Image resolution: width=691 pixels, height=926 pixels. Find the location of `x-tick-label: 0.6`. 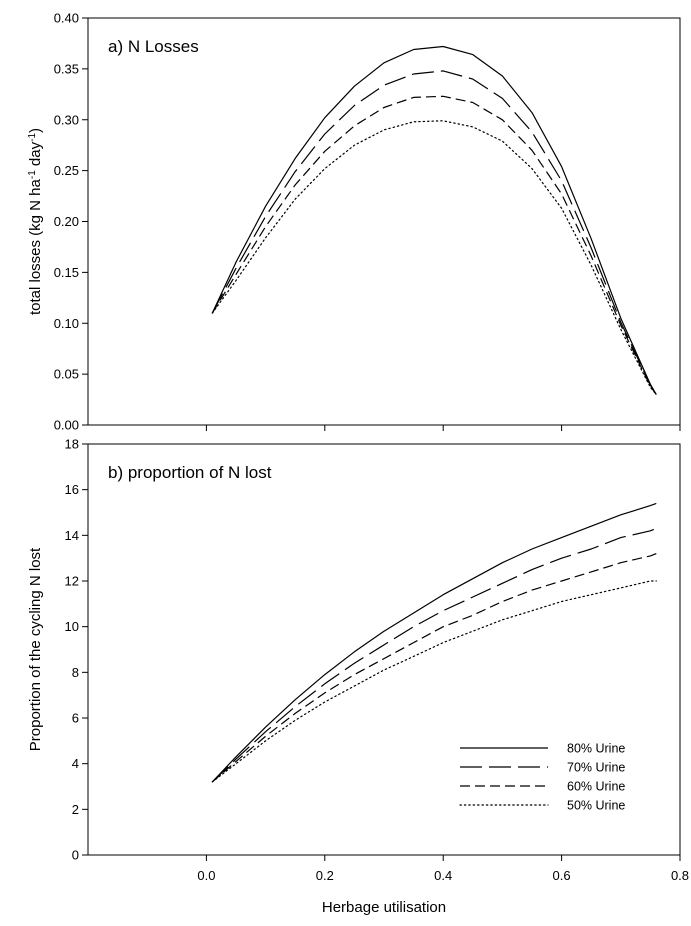

x-tick-label: 0.6 is located at coordinates (562, 875).